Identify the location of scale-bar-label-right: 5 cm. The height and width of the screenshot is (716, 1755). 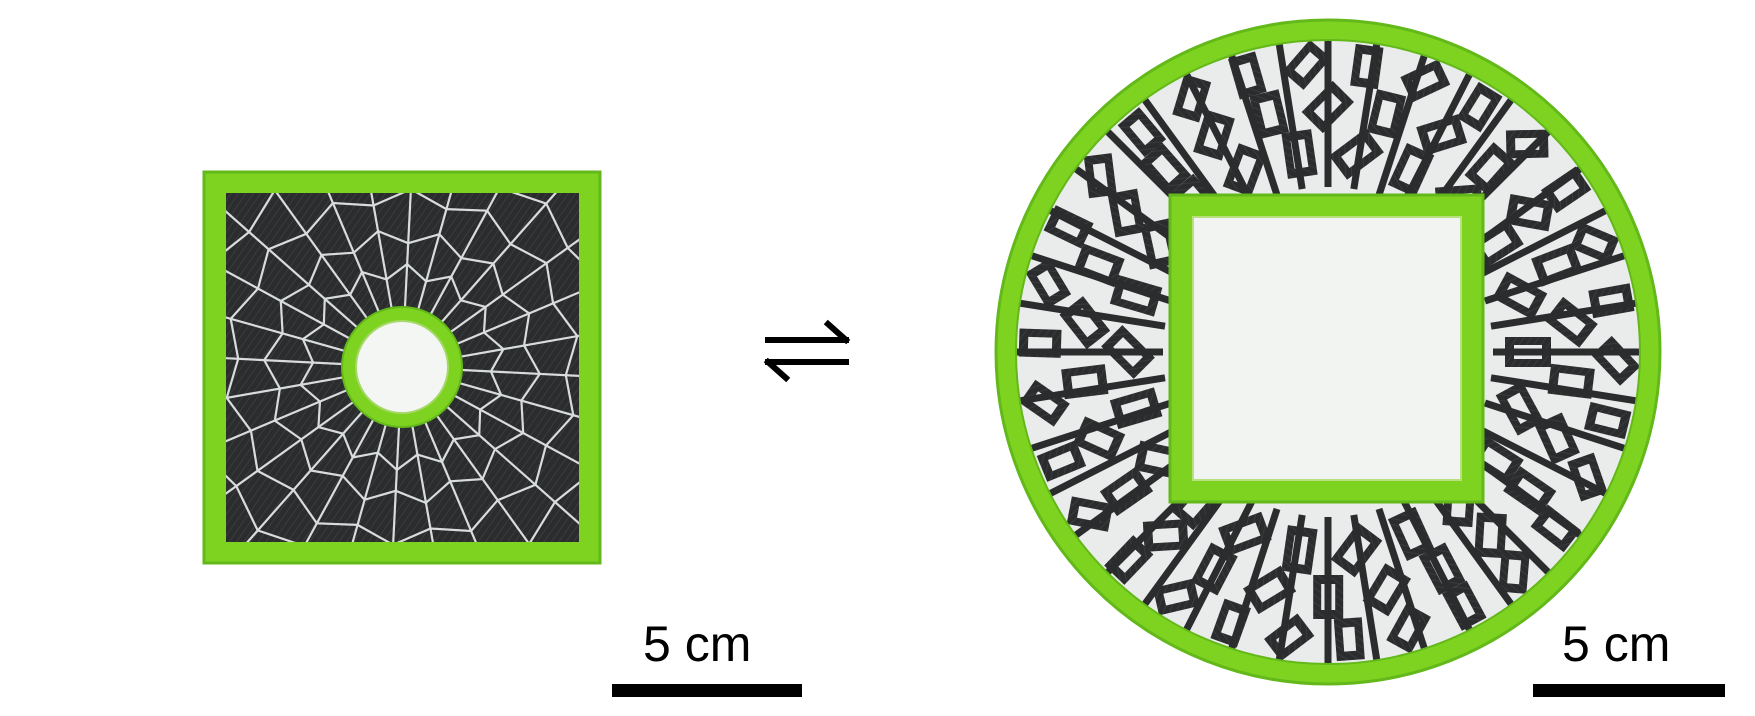
(1616, 644).